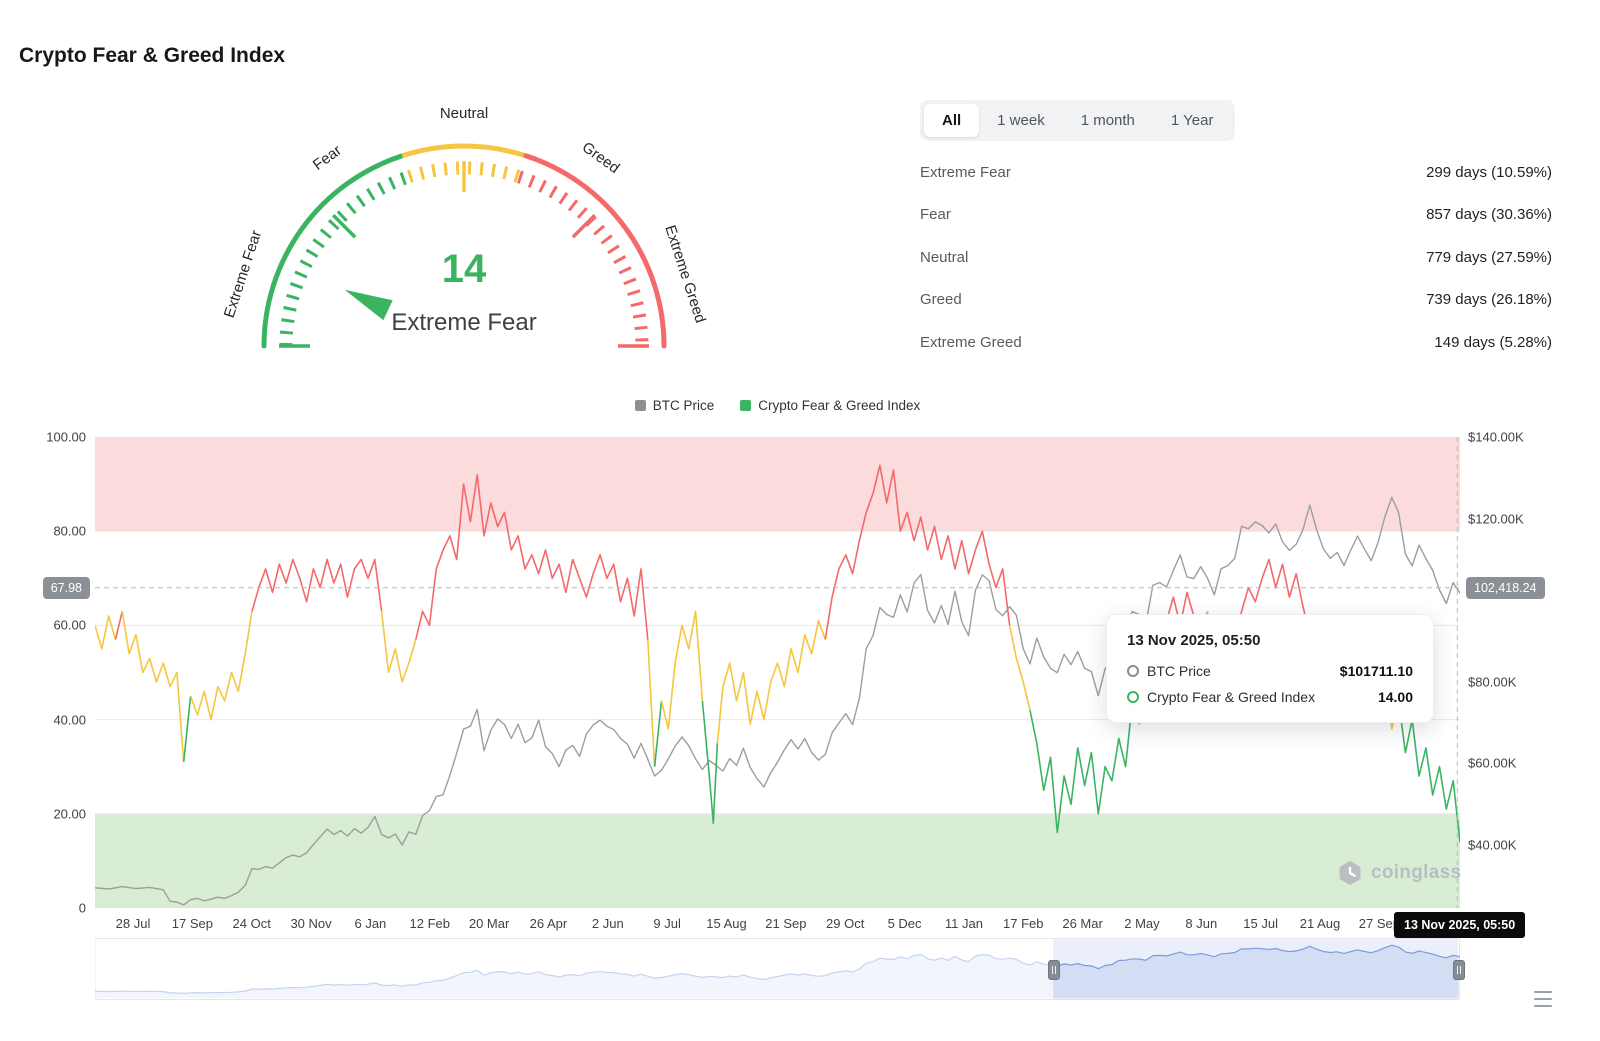 This screenshot has height=1041, width=1600. I want to click on legend-label: Crypto Fear & Greed Index, so click(839, 405).